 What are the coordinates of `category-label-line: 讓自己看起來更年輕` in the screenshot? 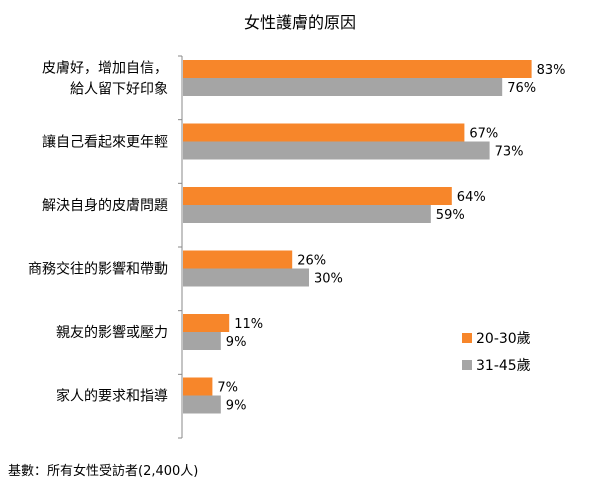 It's located at (105, 142).